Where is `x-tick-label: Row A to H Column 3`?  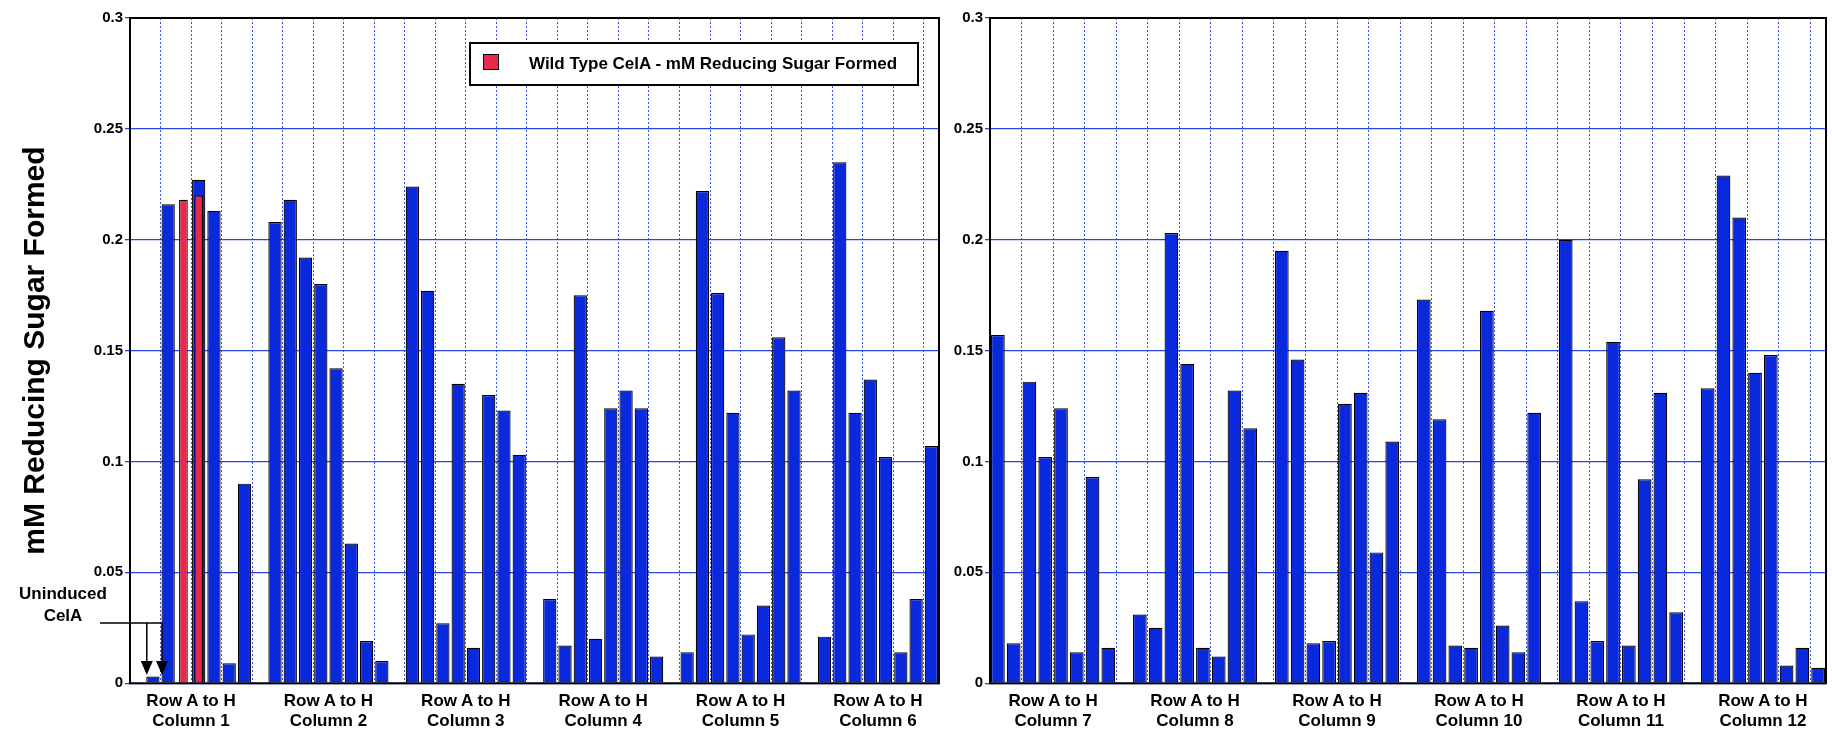 x-tick-label: Row A to H Column 3 is located at coordinates (466, 711).